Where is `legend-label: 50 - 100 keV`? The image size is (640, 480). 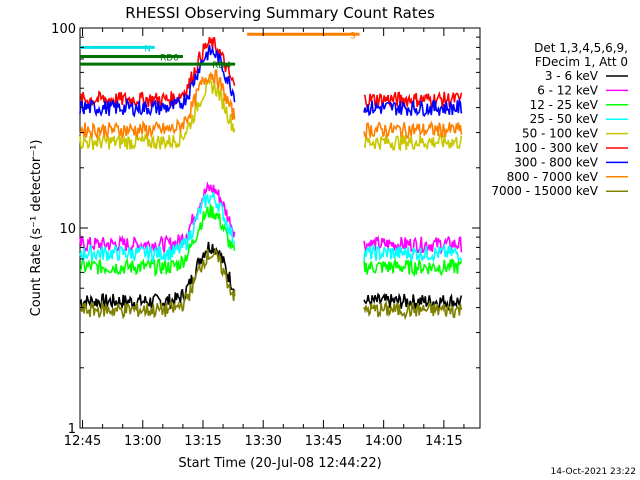 legend-label: 50 - 100 keV is located at coordinates (560, 134).